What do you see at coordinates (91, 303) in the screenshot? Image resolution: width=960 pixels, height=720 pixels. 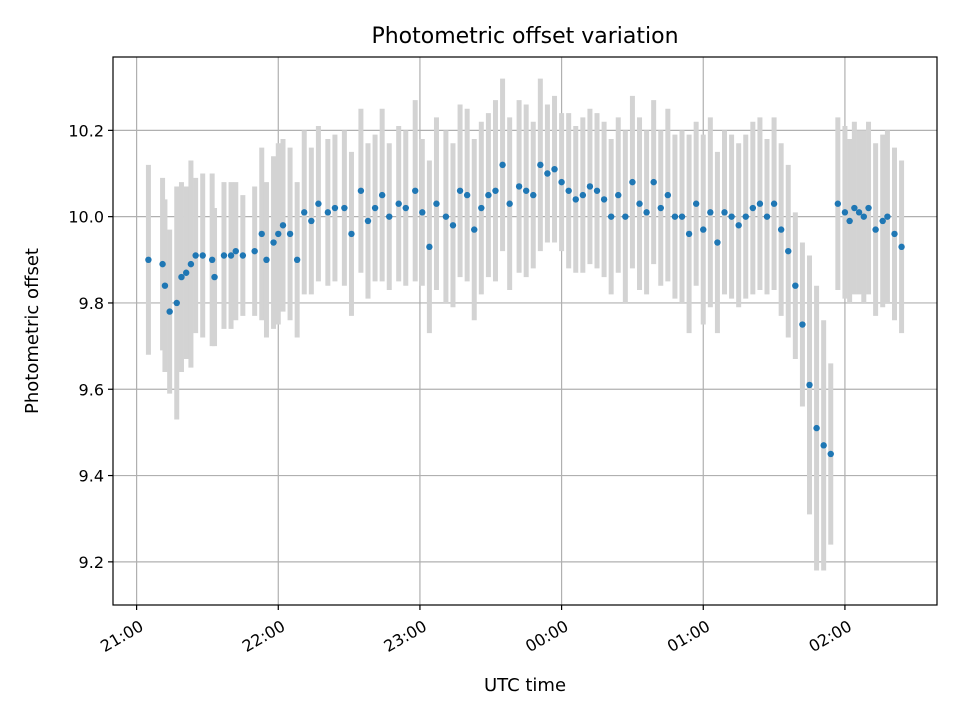 I see `y-tick-label: 9.8` at bounding box center [91, 303].